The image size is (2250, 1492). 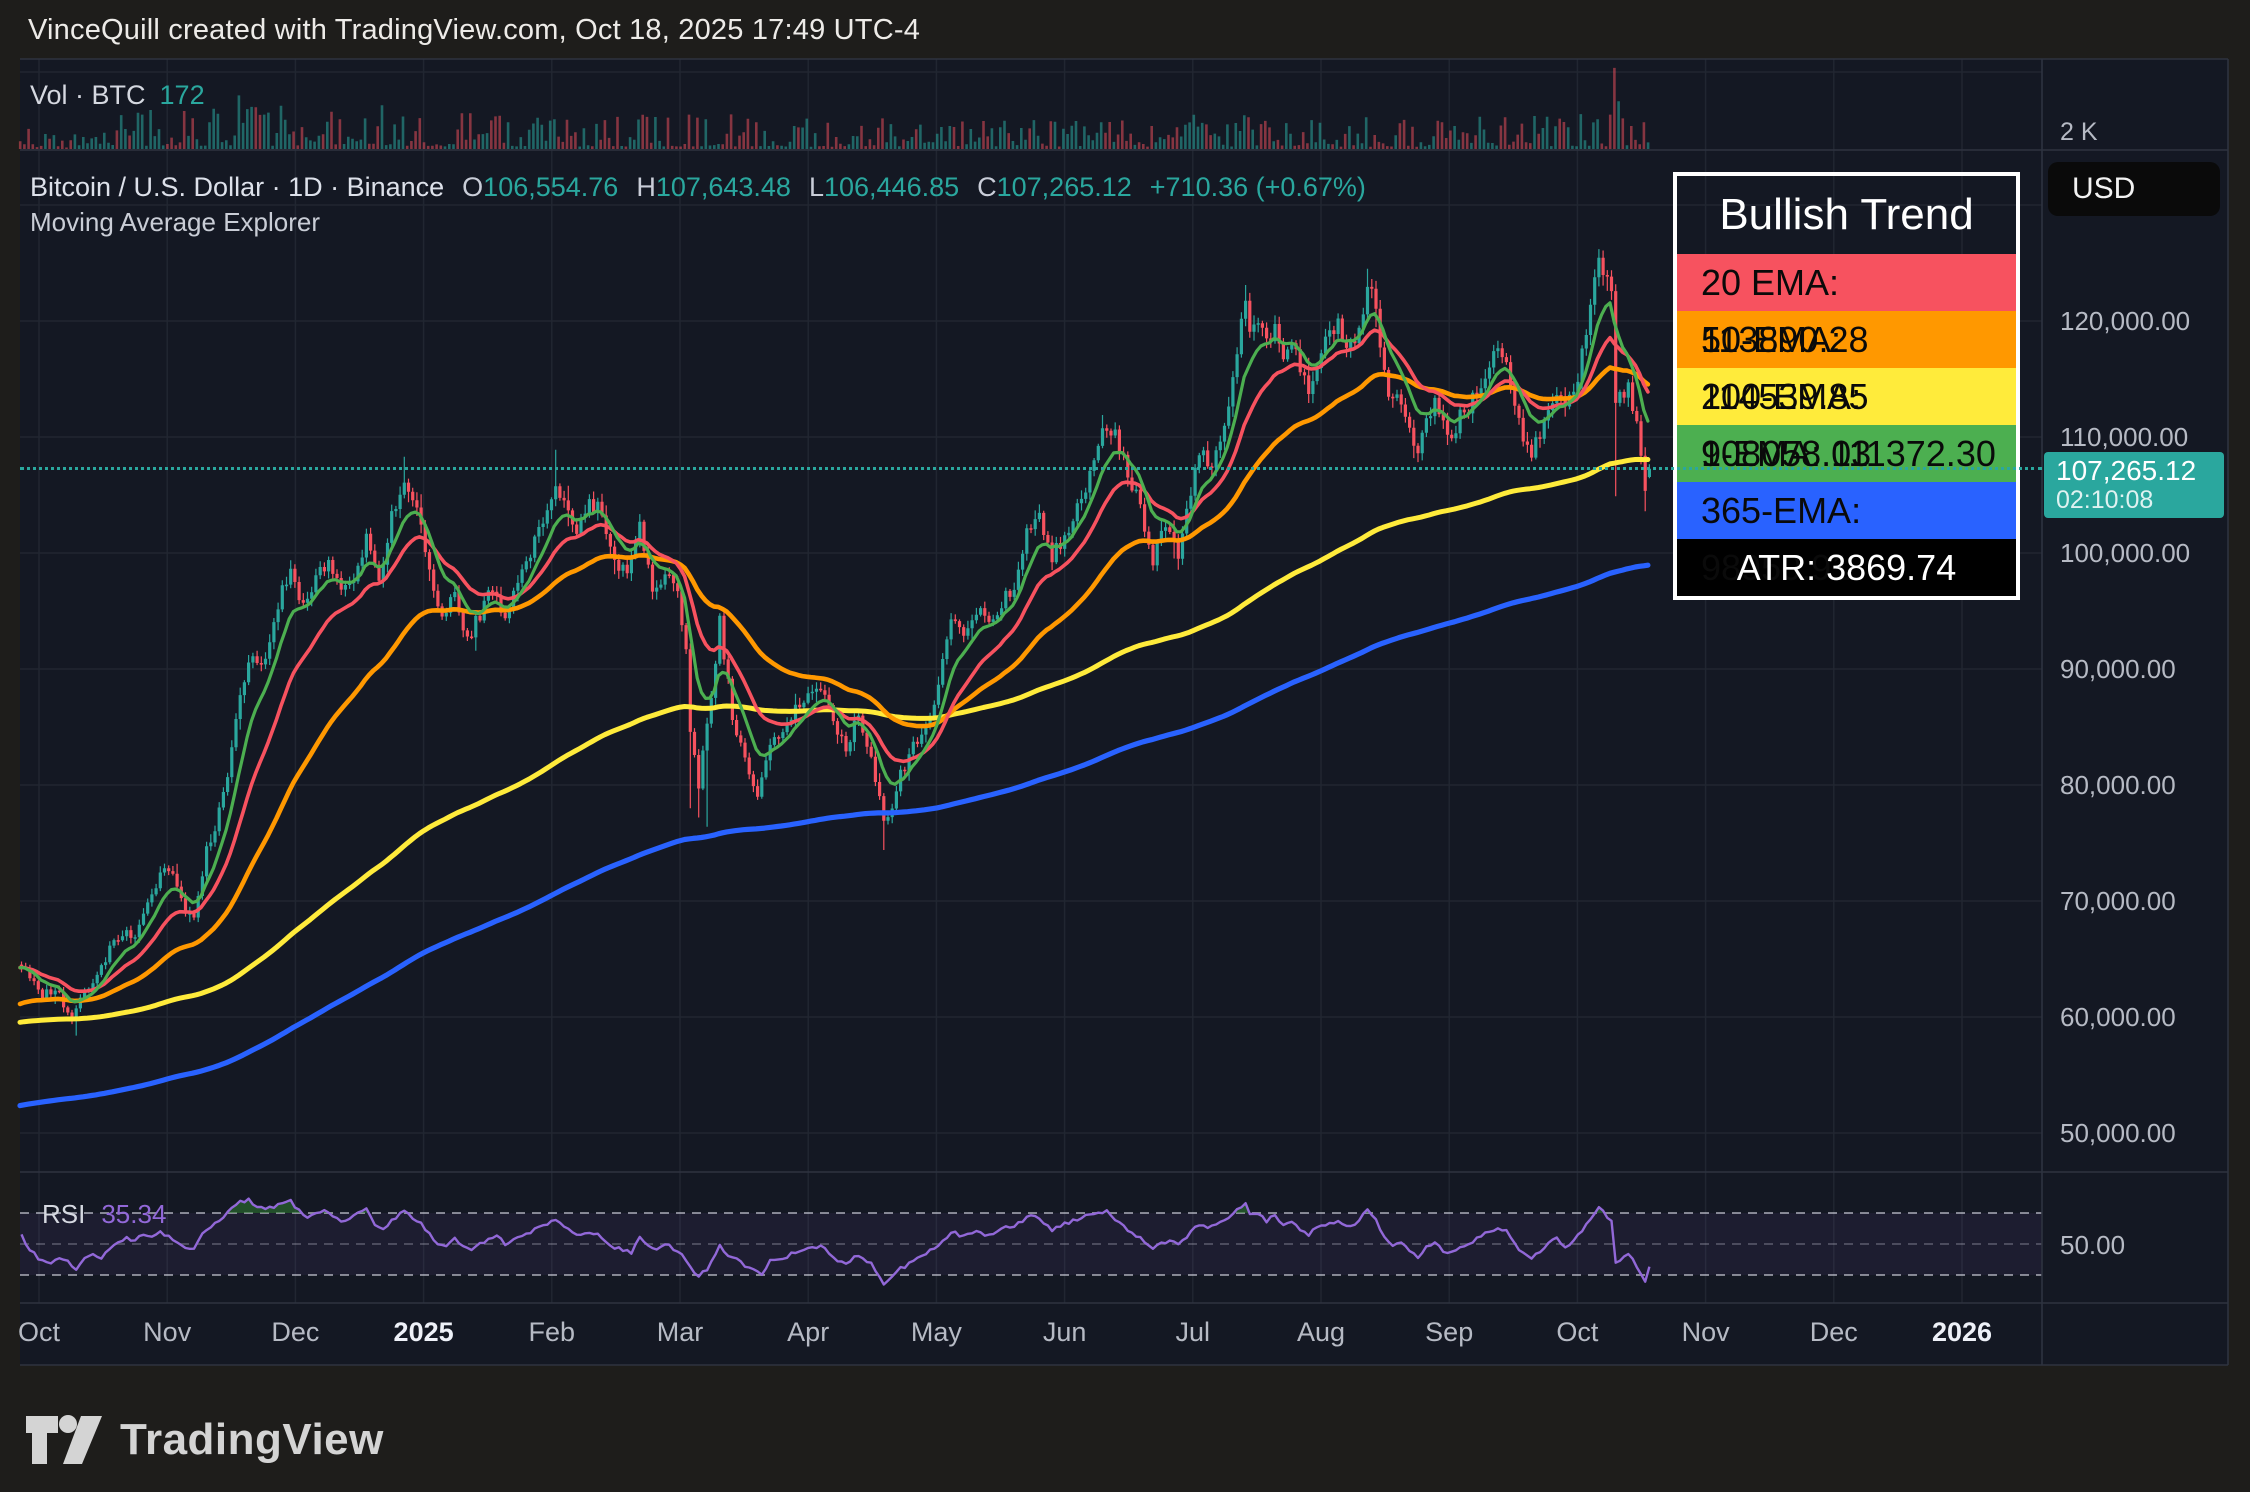 I want to click on trend-row-50ema: 50-EMA: 114539.85, so click(x=1846, y=364).